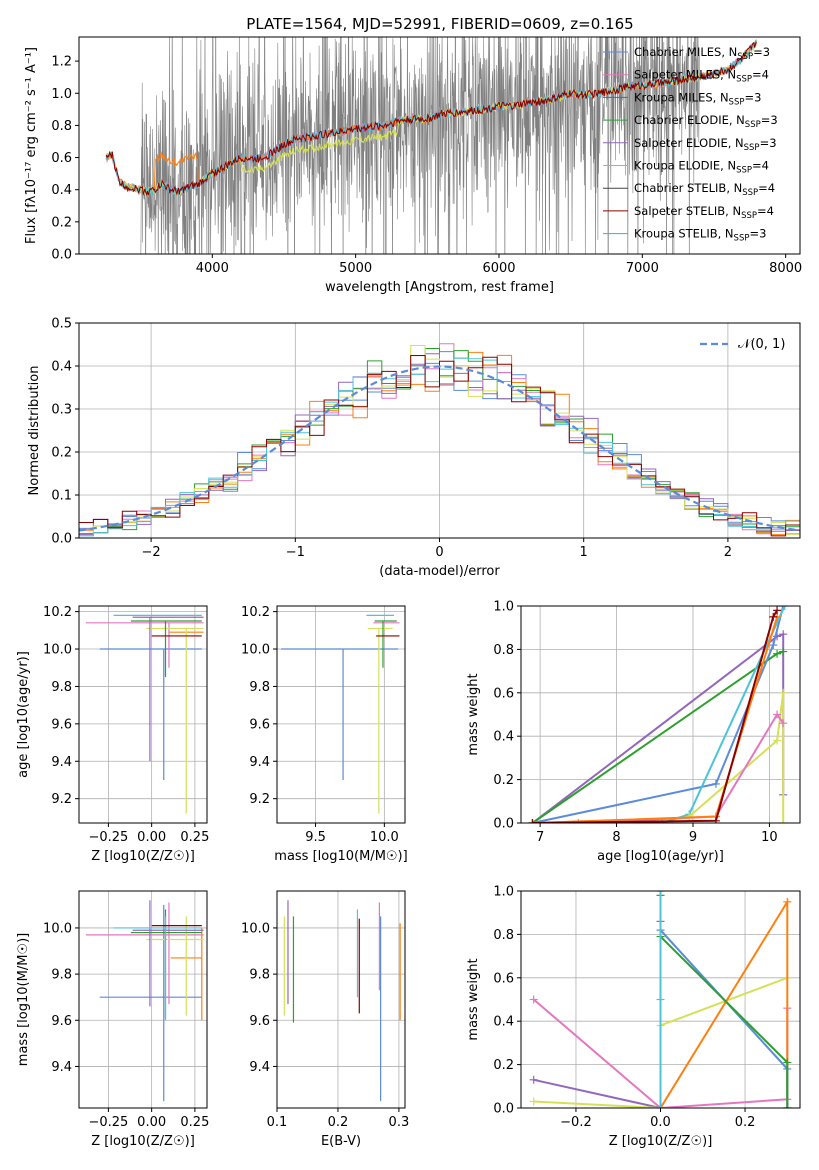  I want to click on x-tick-label: 2, so click(728, 552).